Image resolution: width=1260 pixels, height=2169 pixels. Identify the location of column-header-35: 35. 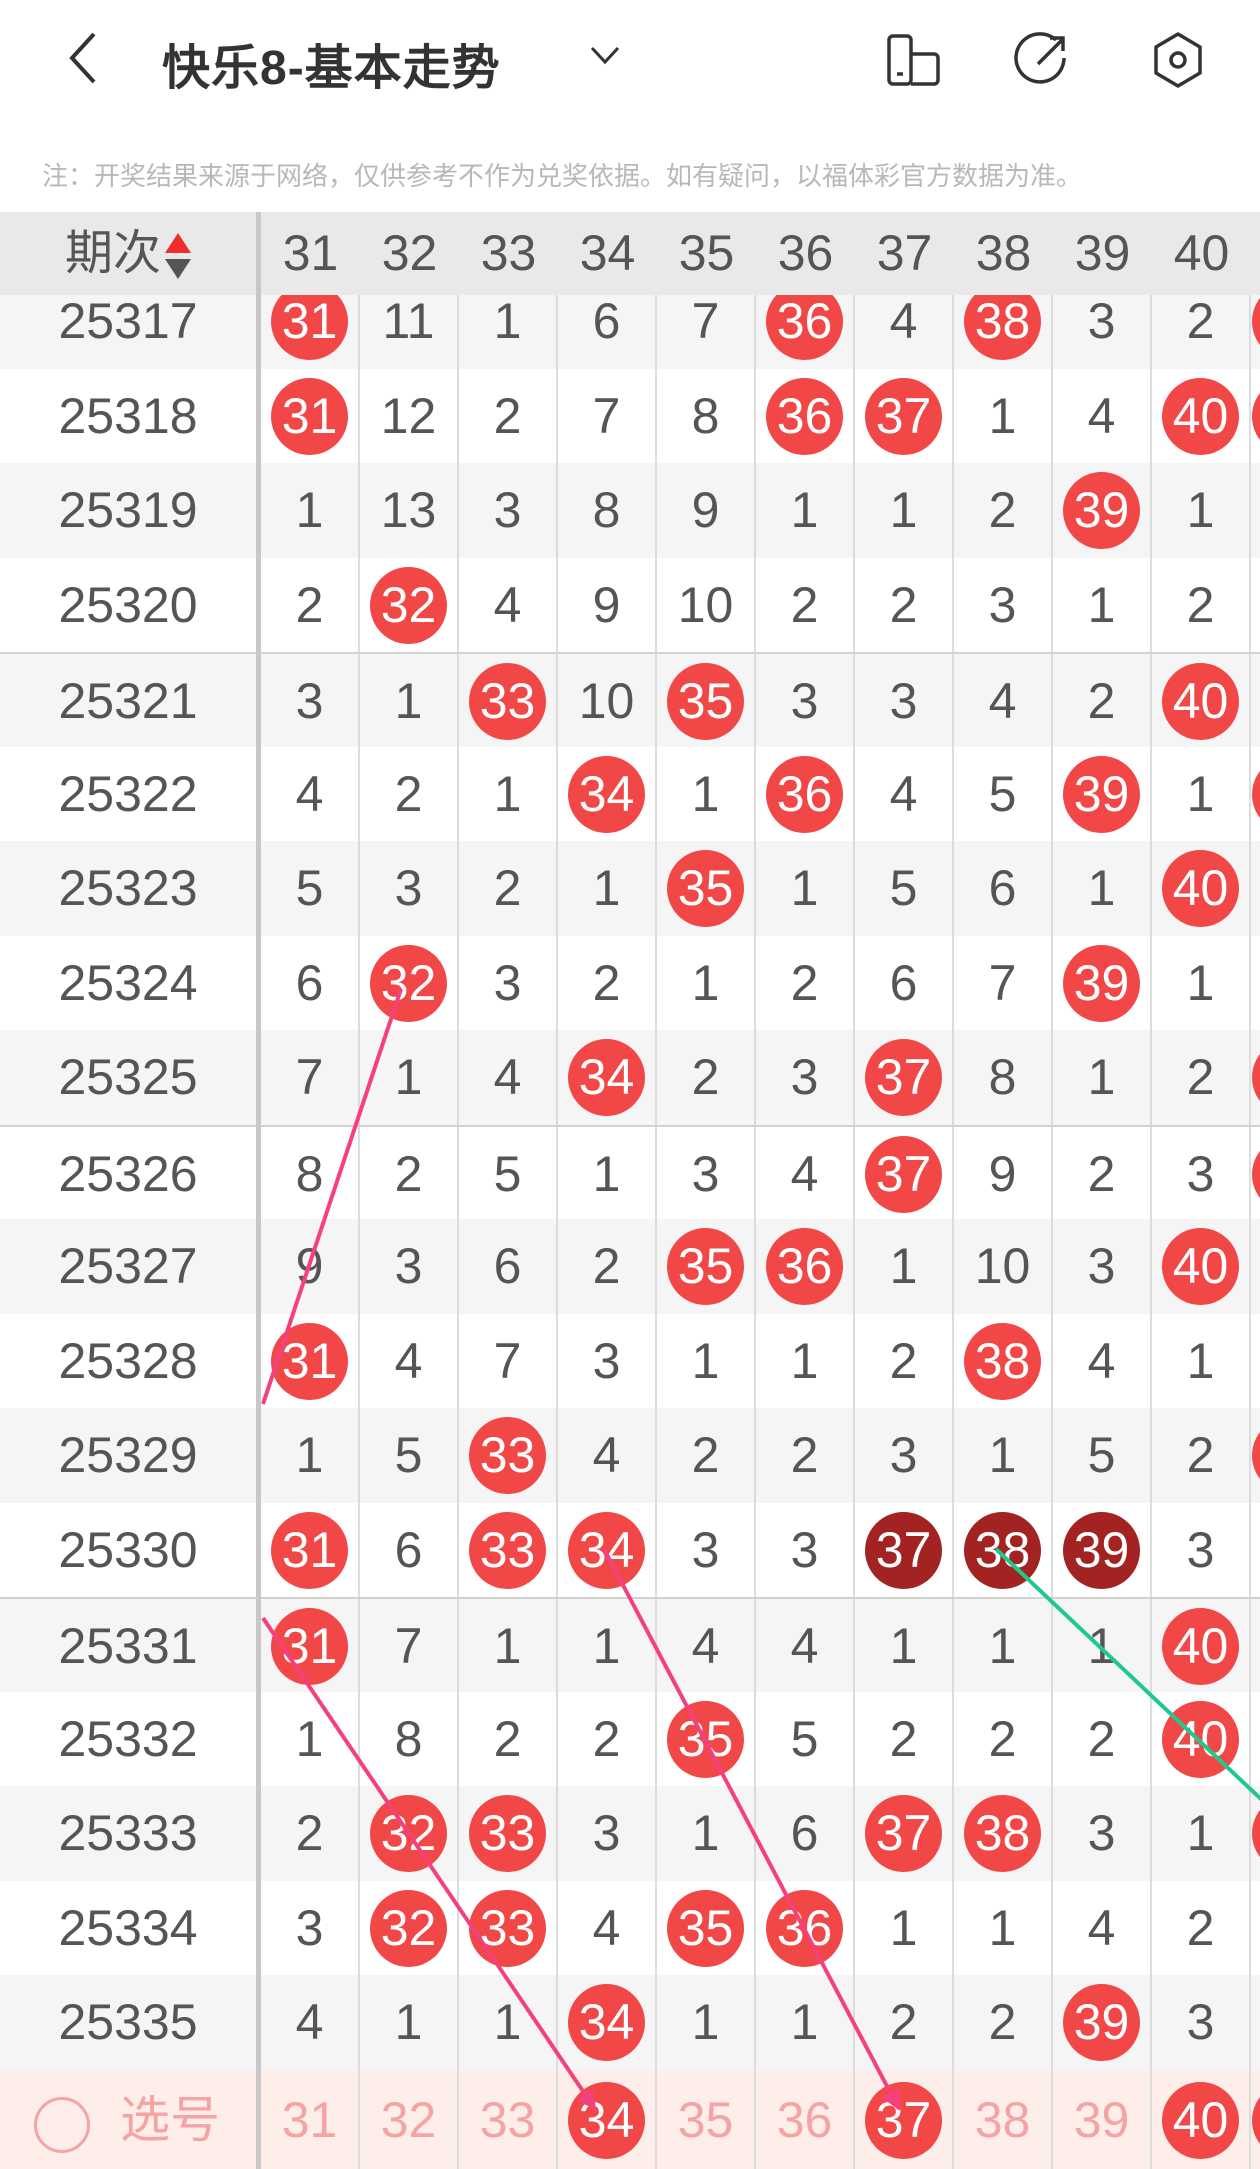
(706, 253).